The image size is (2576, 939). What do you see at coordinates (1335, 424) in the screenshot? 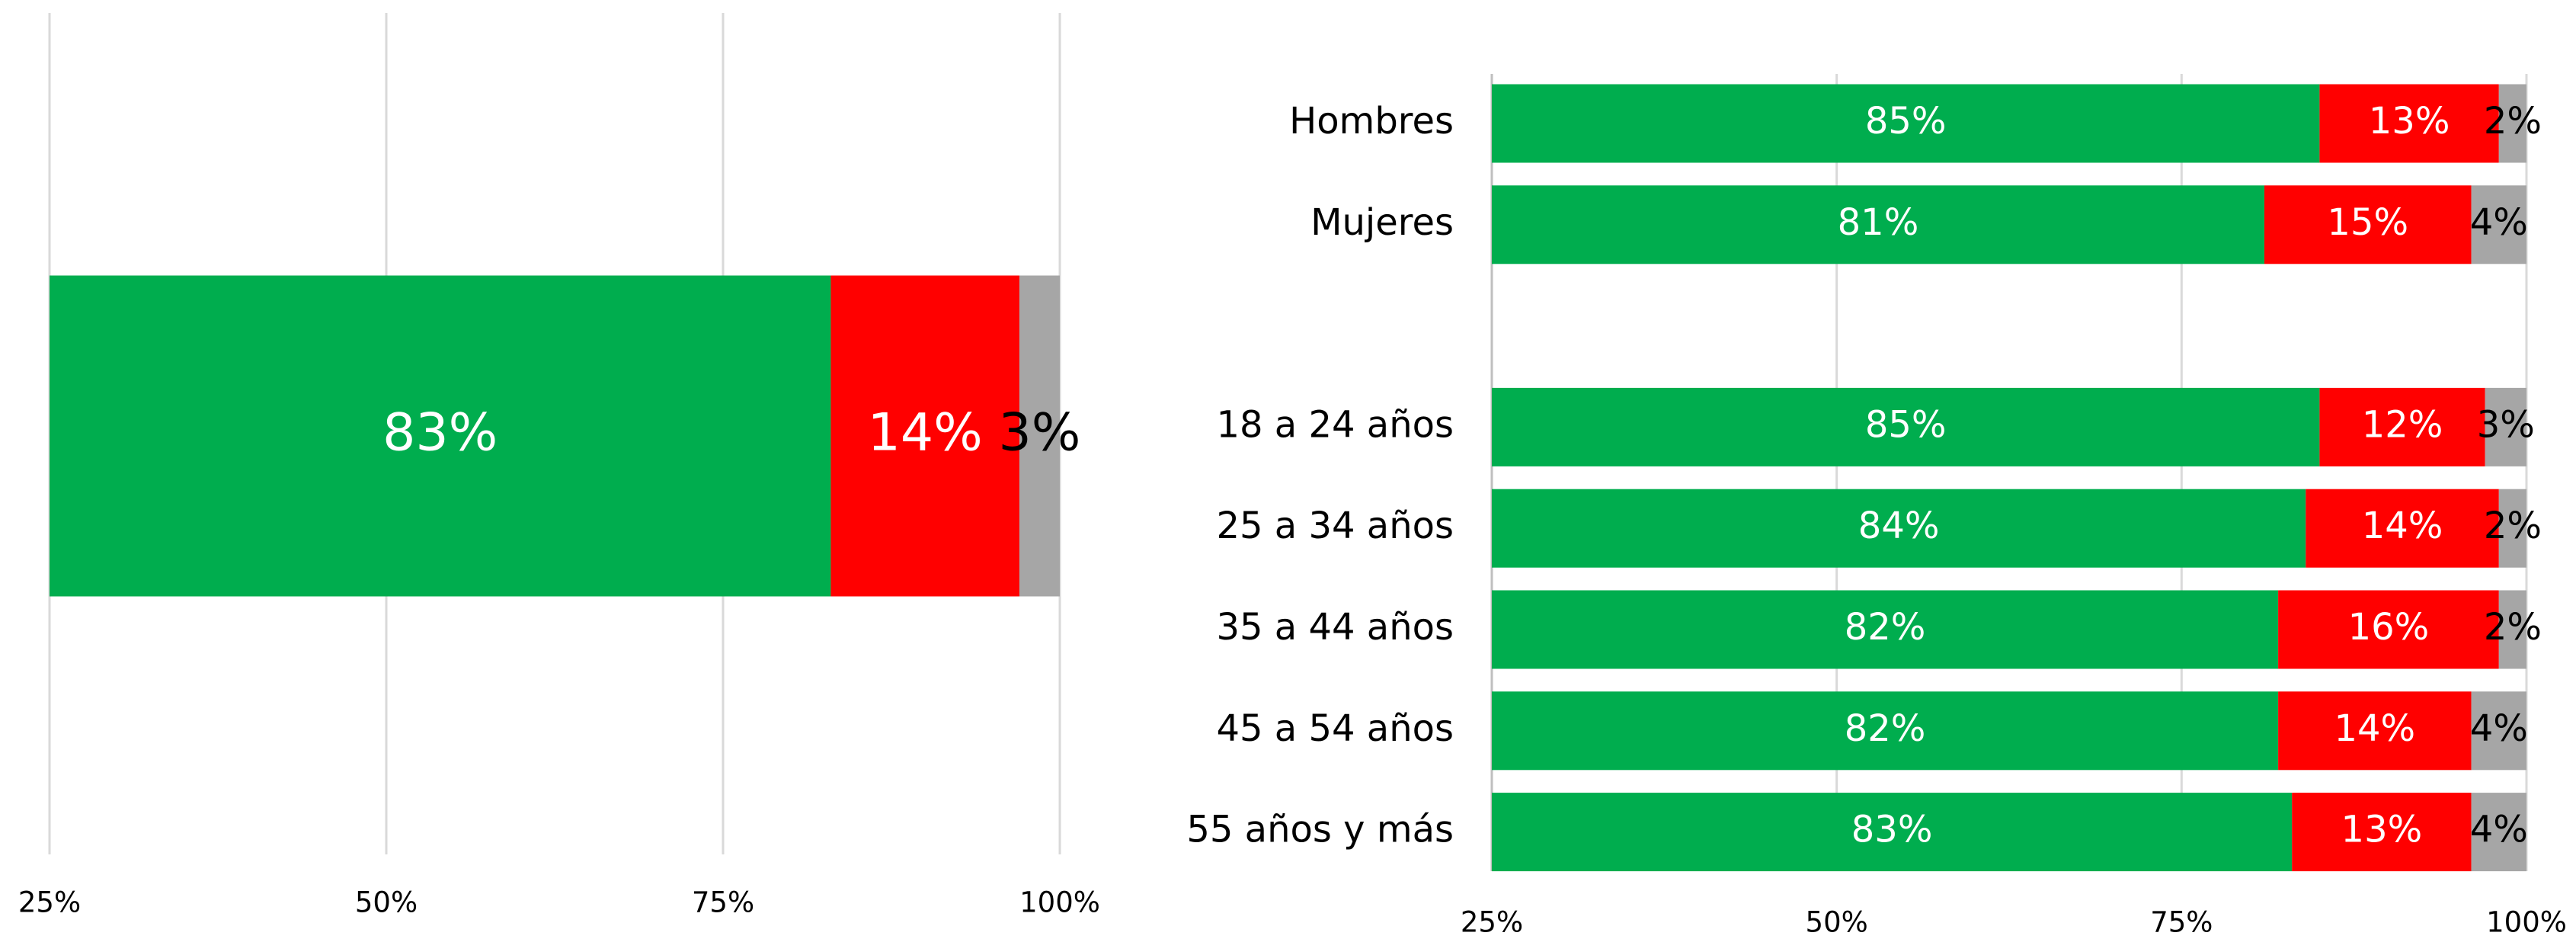
I see `category-label: 18 a 24 años` at bounding box center [1335, 424].